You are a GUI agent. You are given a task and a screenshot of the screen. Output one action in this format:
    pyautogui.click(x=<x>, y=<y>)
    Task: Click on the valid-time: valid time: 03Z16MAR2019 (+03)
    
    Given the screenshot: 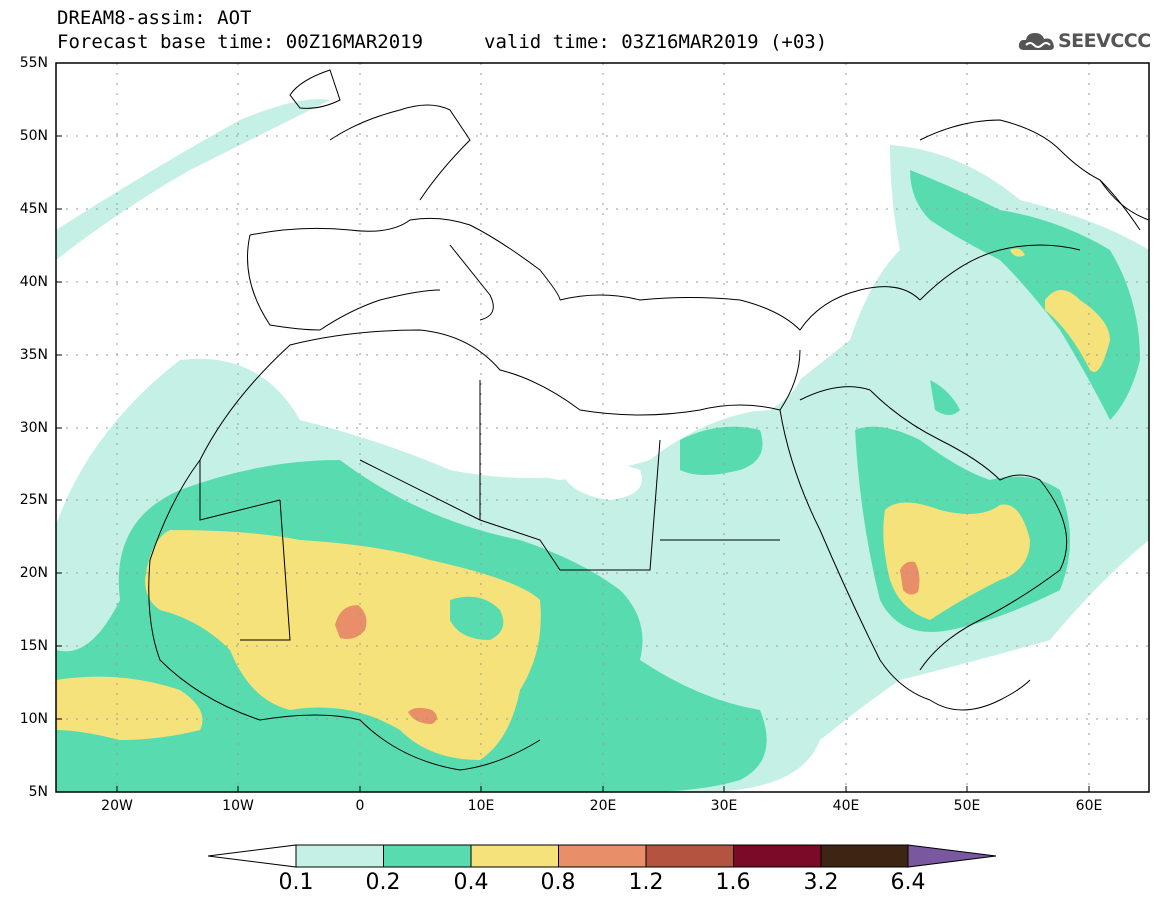 What is the action you would take?
    pyautogui.click(x=656, y=42)
    